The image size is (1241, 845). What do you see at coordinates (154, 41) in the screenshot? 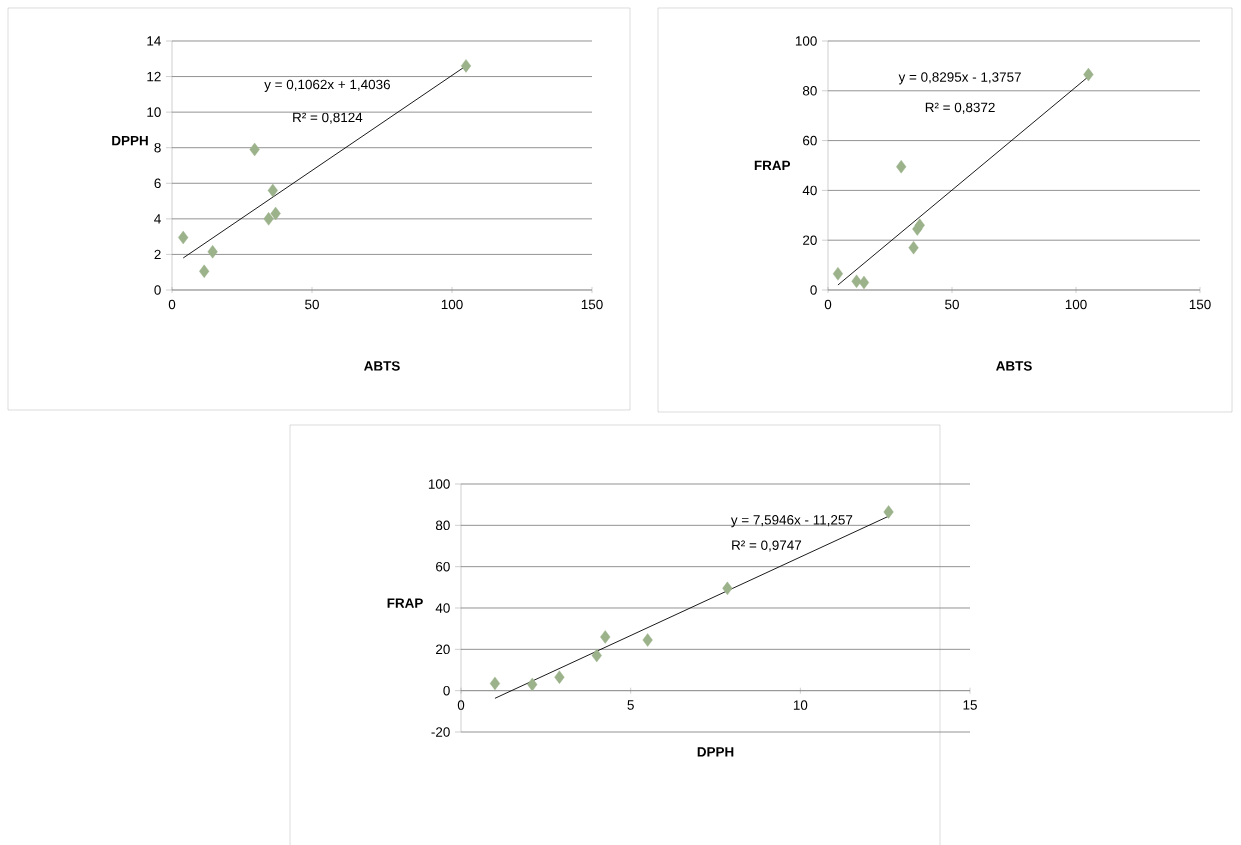
I see `y-tick-label: 14` at bounding box center [154, 41].